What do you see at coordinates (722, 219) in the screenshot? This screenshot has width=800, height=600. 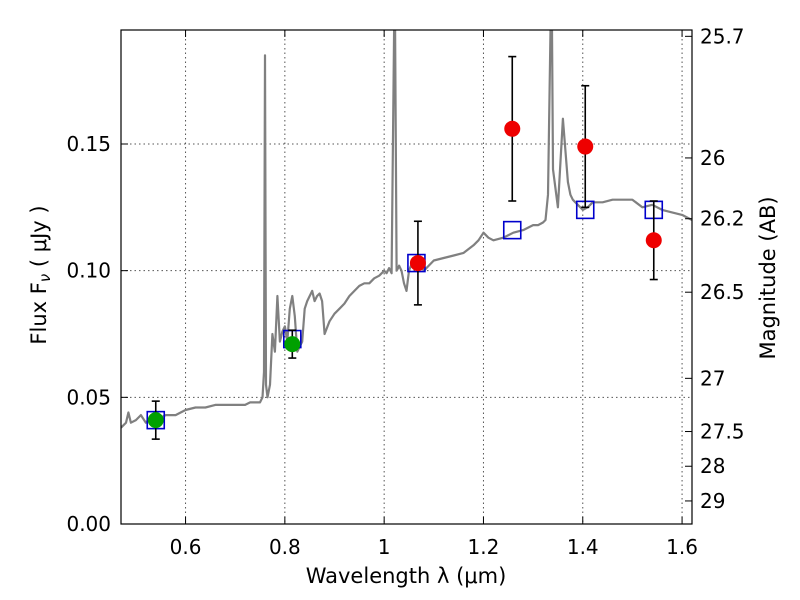 I see `y2-tick-label: 26.2` at bounding box center [722, 219].